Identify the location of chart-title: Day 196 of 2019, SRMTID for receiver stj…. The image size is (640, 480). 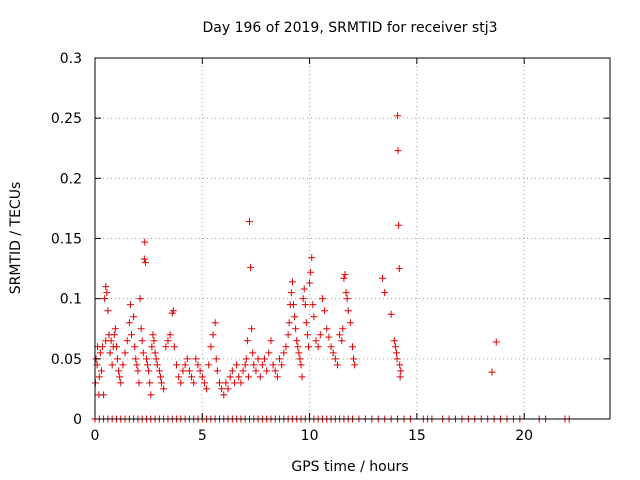
(350, 28).